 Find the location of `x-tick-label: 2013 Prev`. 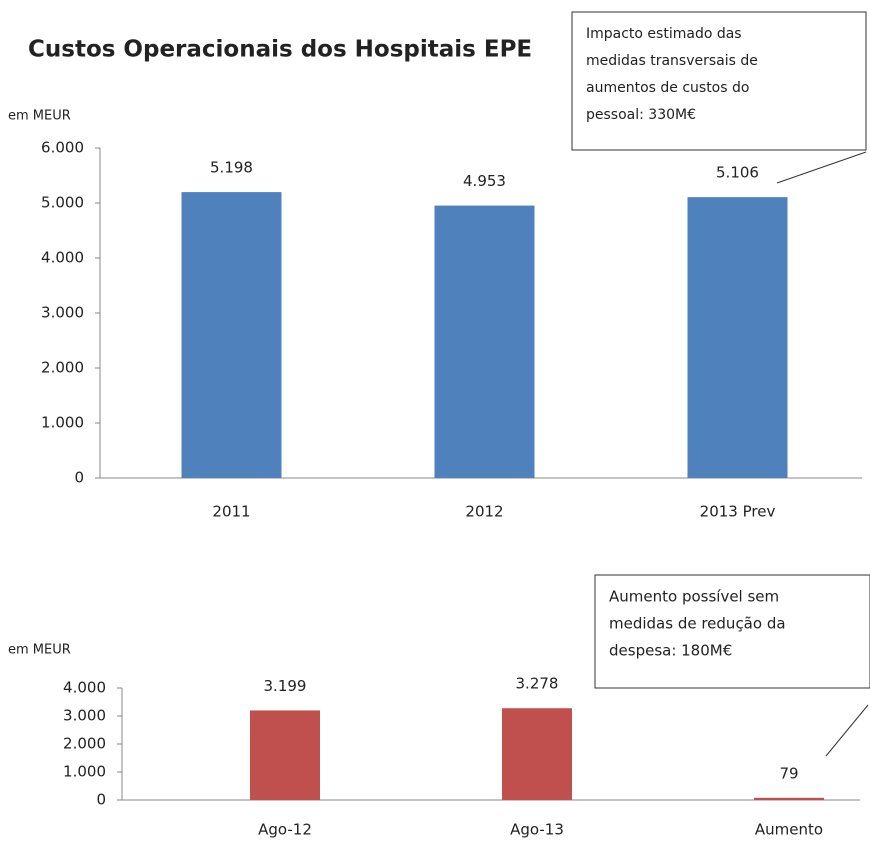

x-tick-label: 2013 Prev is located at coordinates (738, 512).